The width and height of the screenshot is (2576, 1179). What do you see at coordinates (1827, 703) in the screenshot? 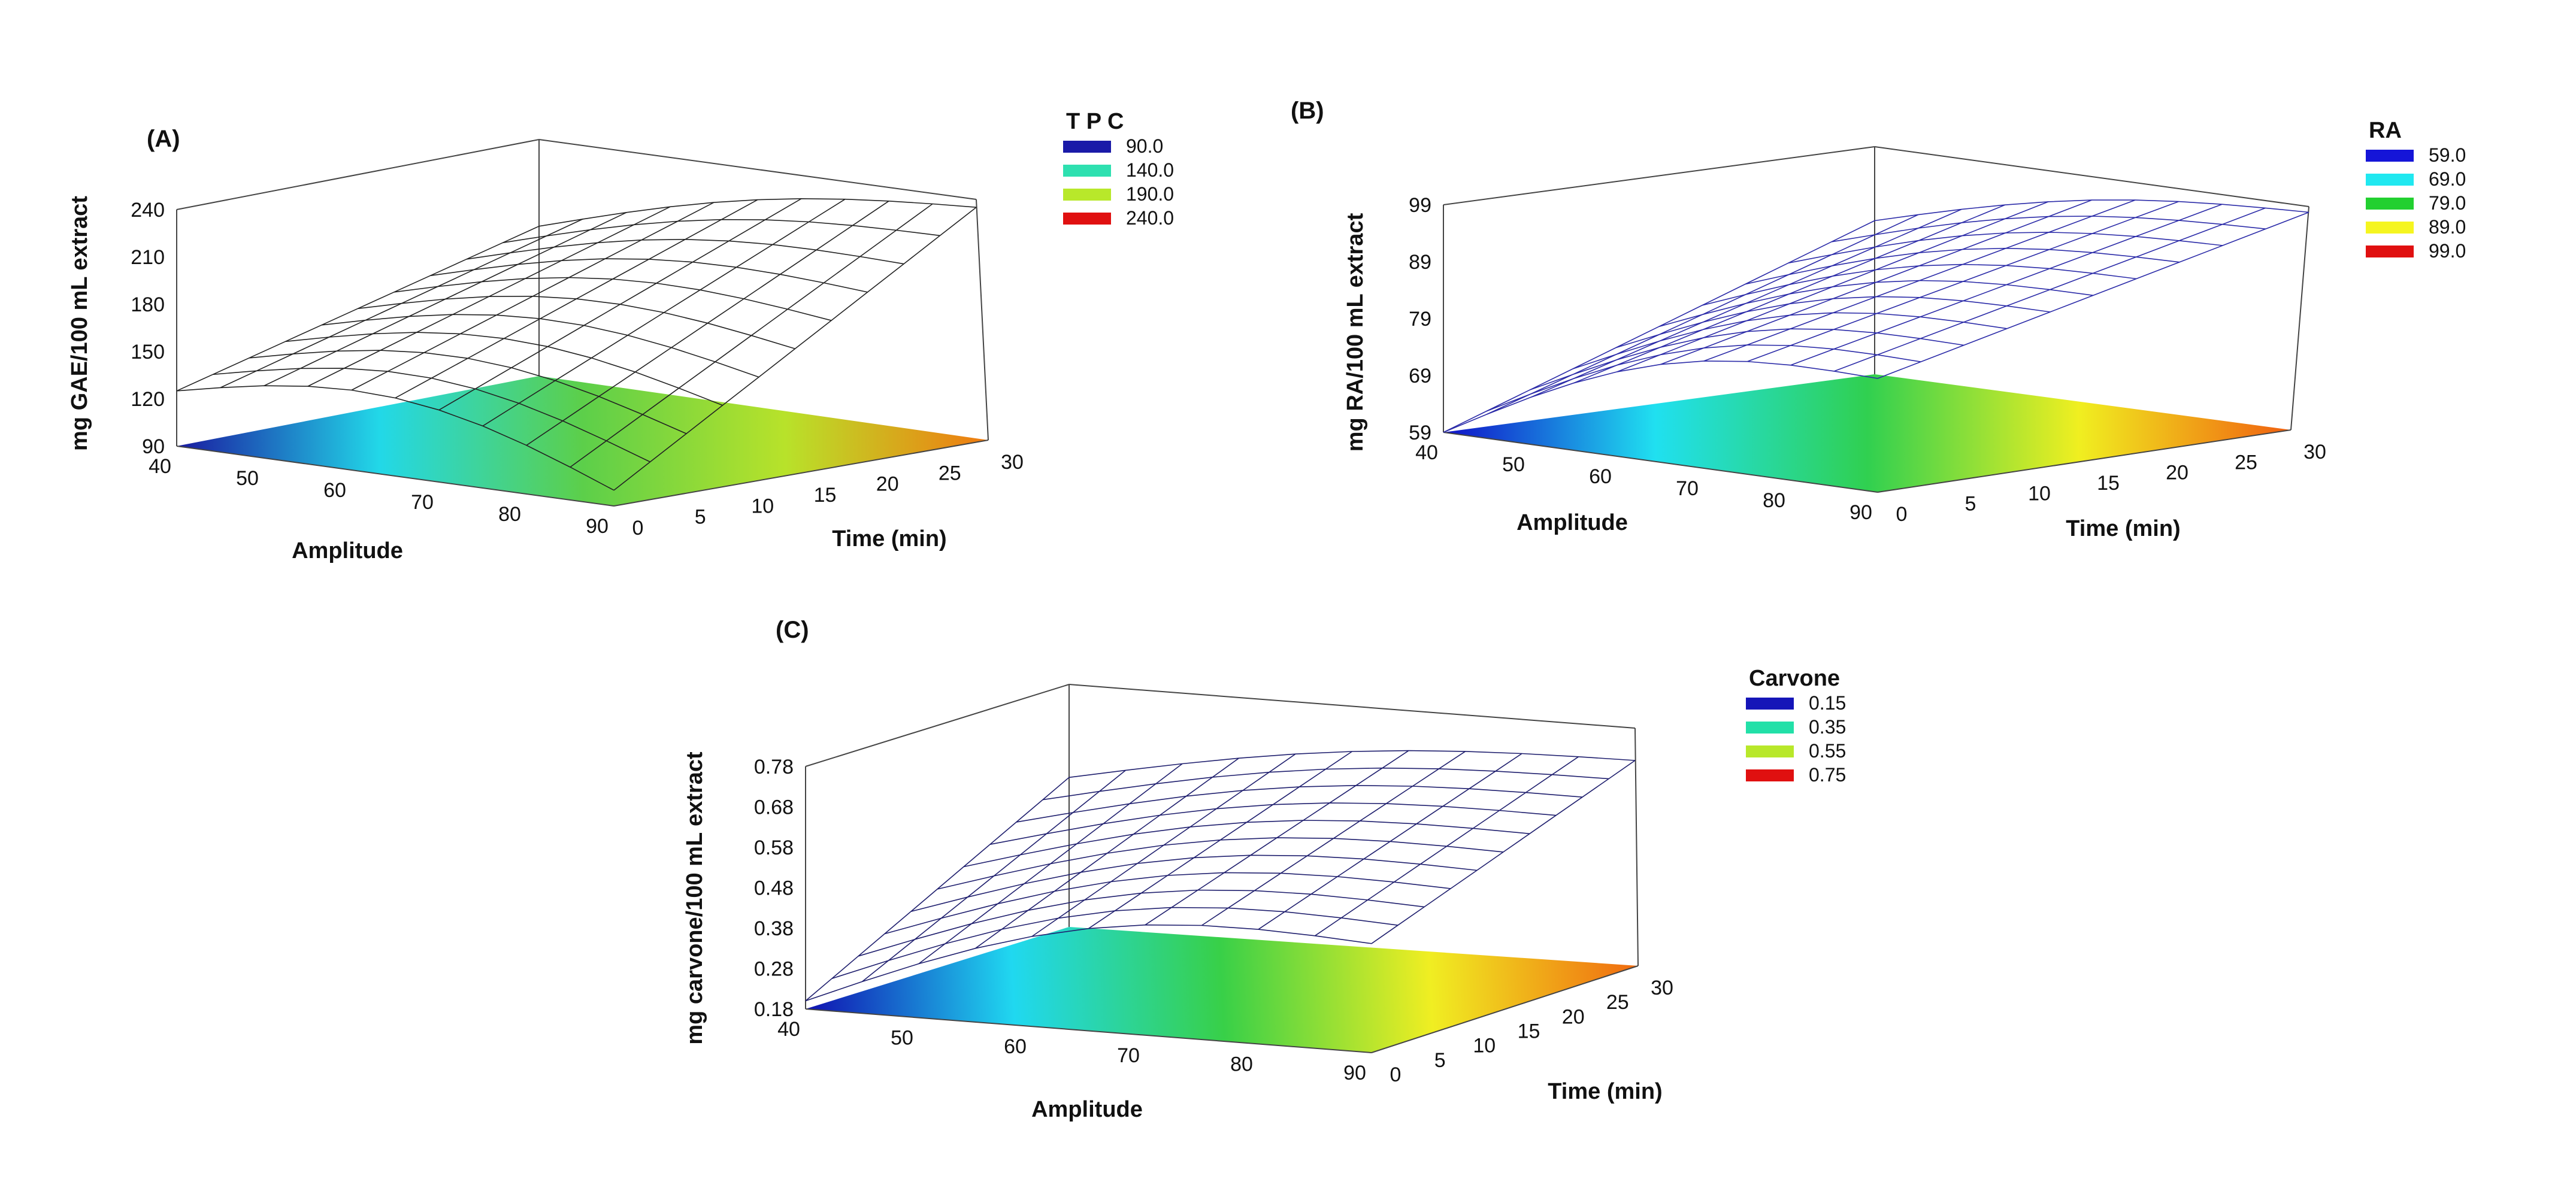
I see `legend-value: 0.15` at bounding box center [1827, 703].